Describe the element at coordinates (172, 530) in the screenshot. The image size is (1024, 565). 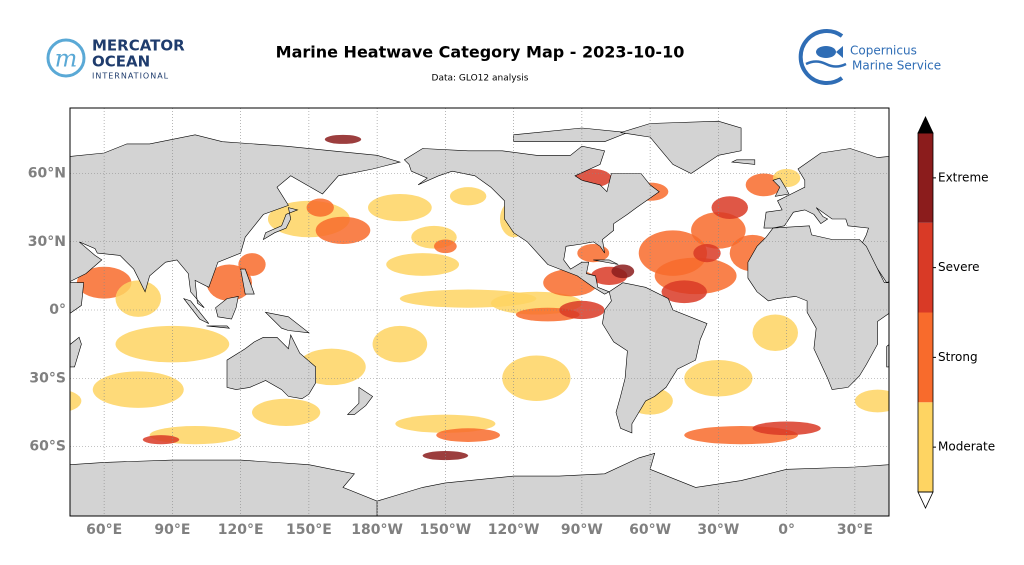
I see `lon-label: 90°E` at that location.